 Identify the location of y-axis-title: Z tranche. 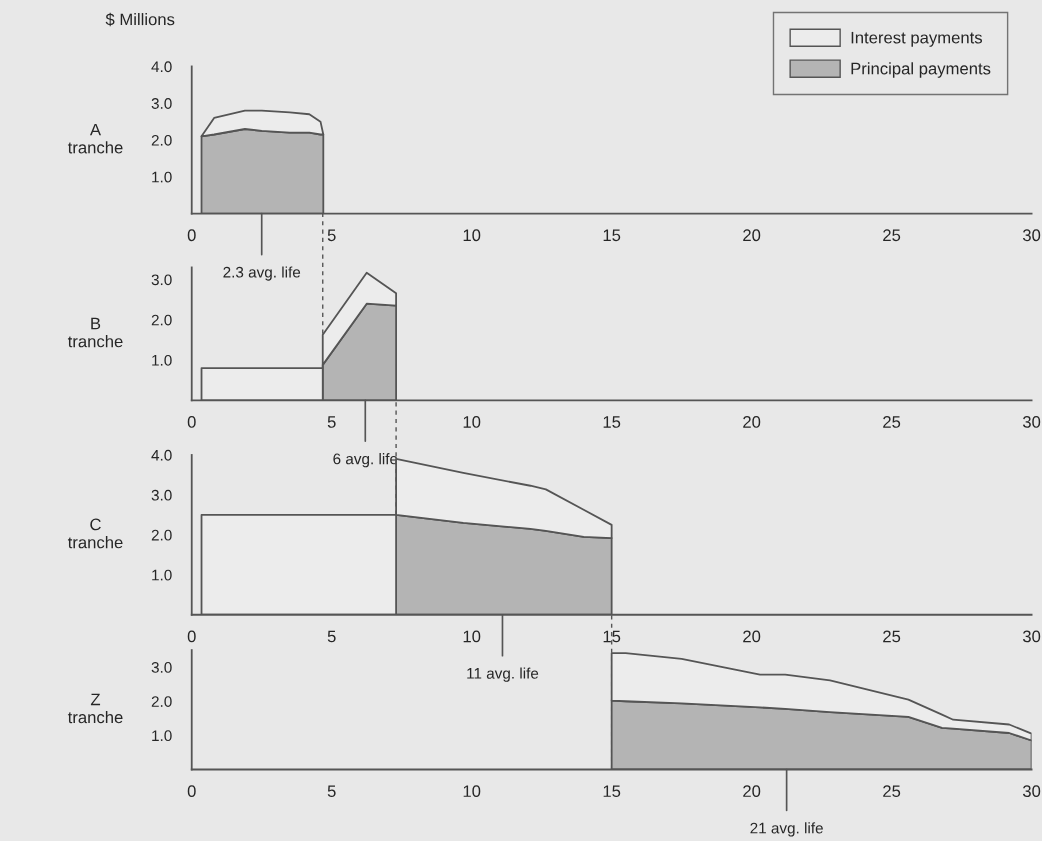
(95, 708).